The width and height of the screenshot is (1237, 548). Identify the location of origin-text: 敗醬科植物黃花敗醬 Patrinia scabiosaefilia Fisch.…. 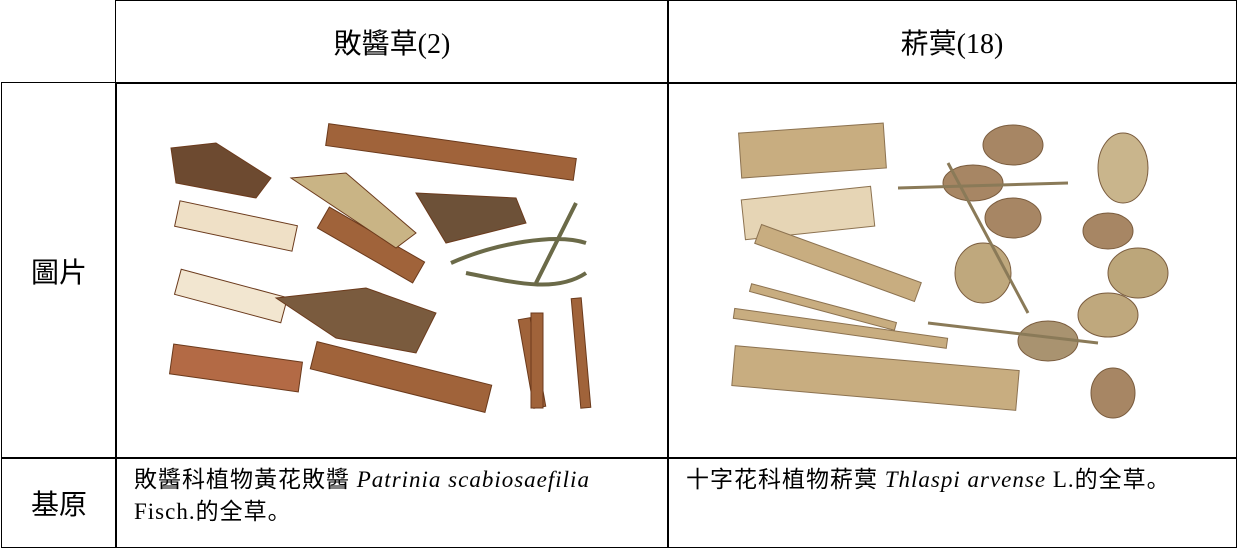
(392, 502).